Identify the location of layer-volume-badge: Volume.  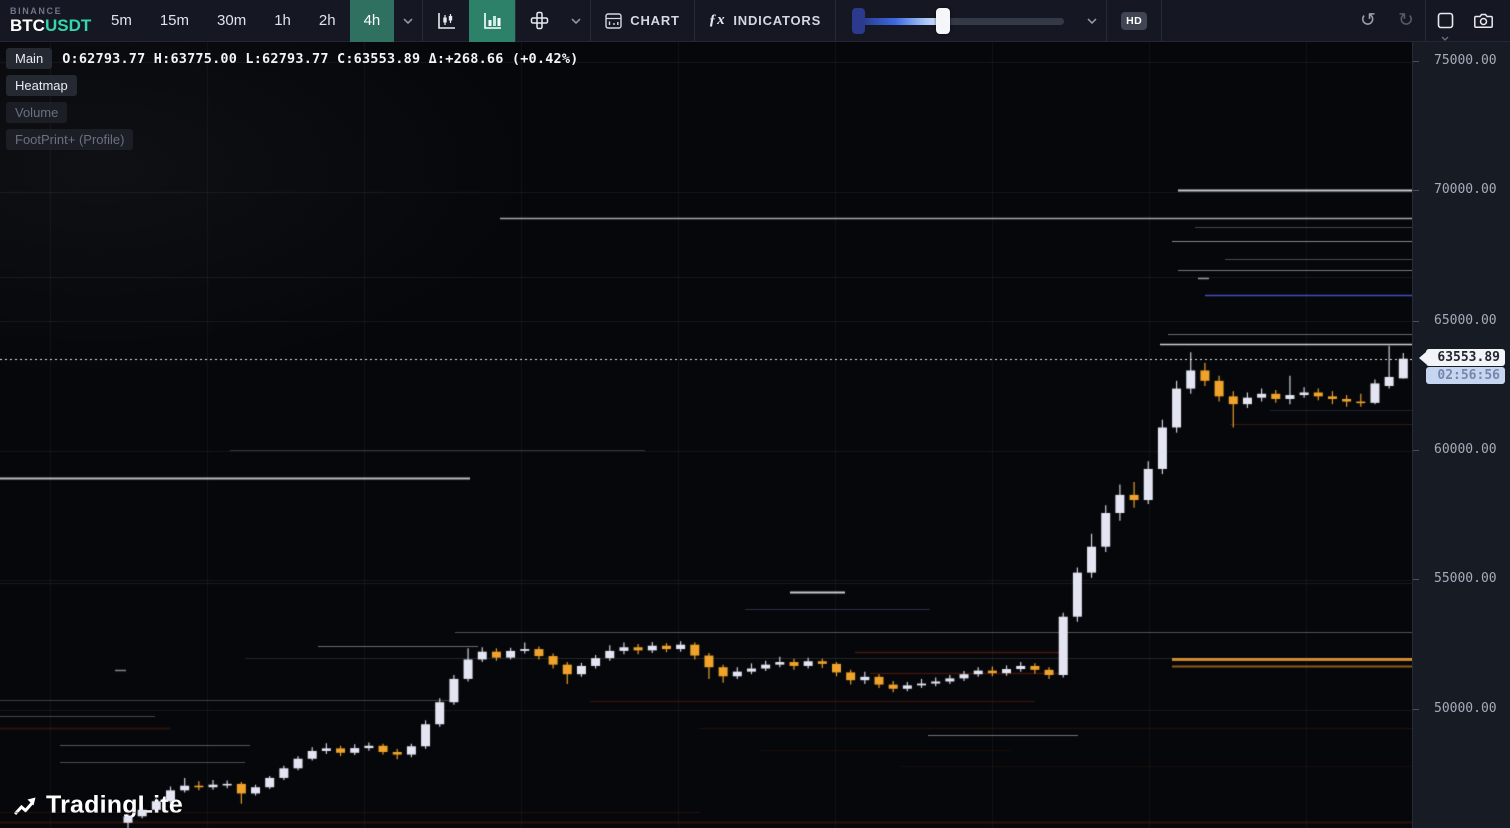
(37, 112).